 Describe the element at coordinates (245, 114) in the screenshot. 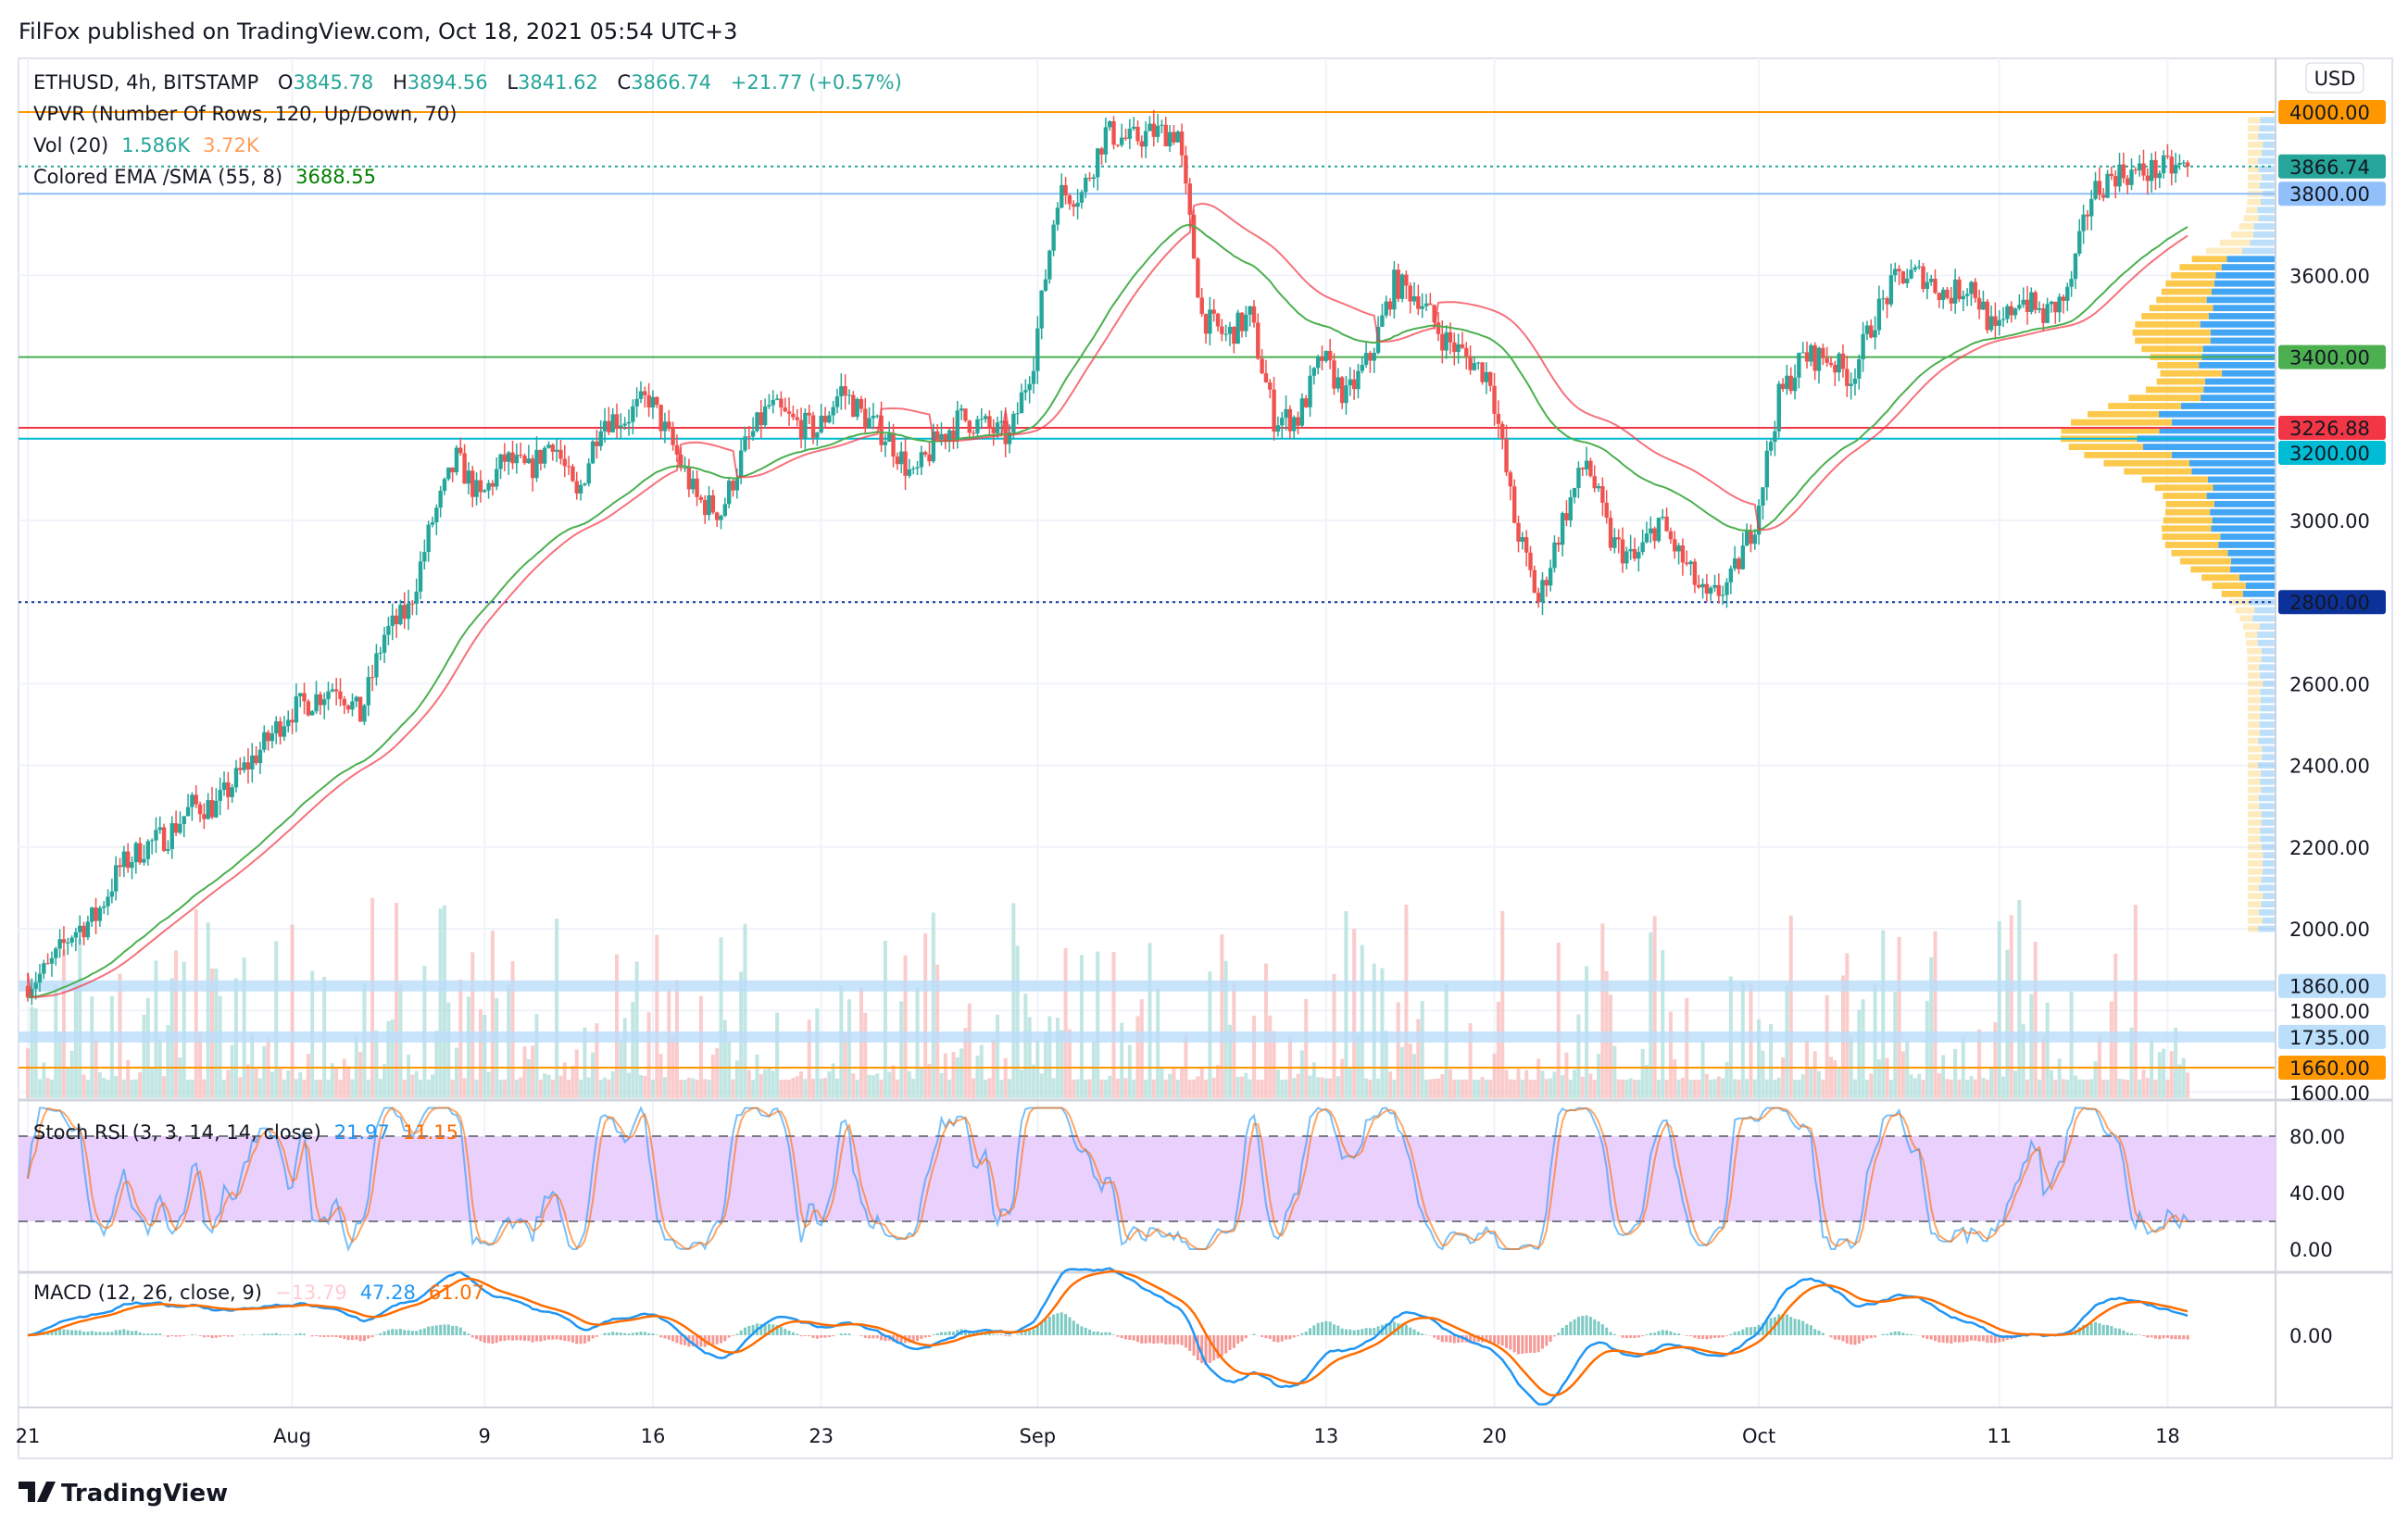

I see `legend-vpvr: VPVR (Number Of Rows, 120, Up/Down, 70)` at that location.